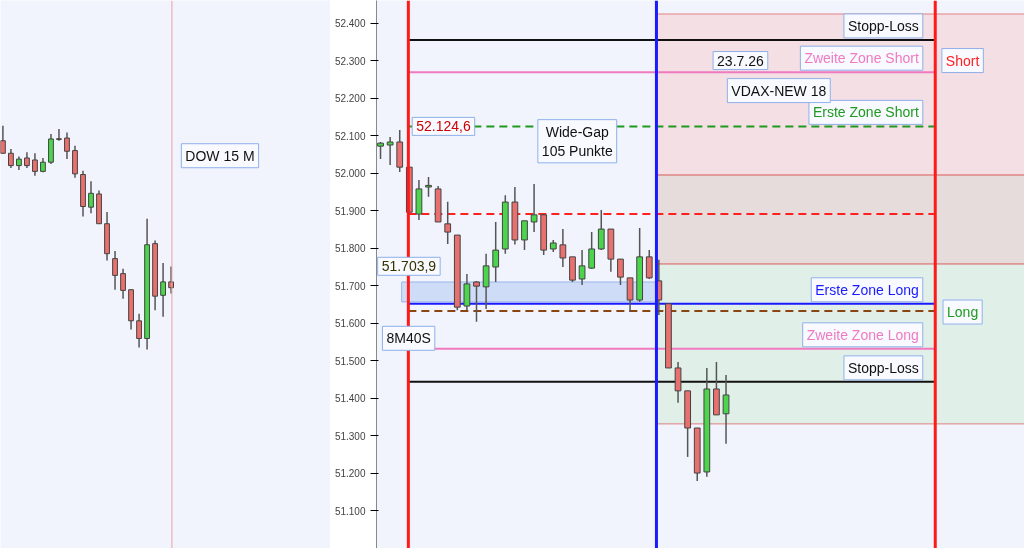 This screenshot has height=548, width=1024. What do you see at coordinates (350, 211) in the screenshot?
I see `y-tick-label: 51.900` at bounding box center [350, 211].